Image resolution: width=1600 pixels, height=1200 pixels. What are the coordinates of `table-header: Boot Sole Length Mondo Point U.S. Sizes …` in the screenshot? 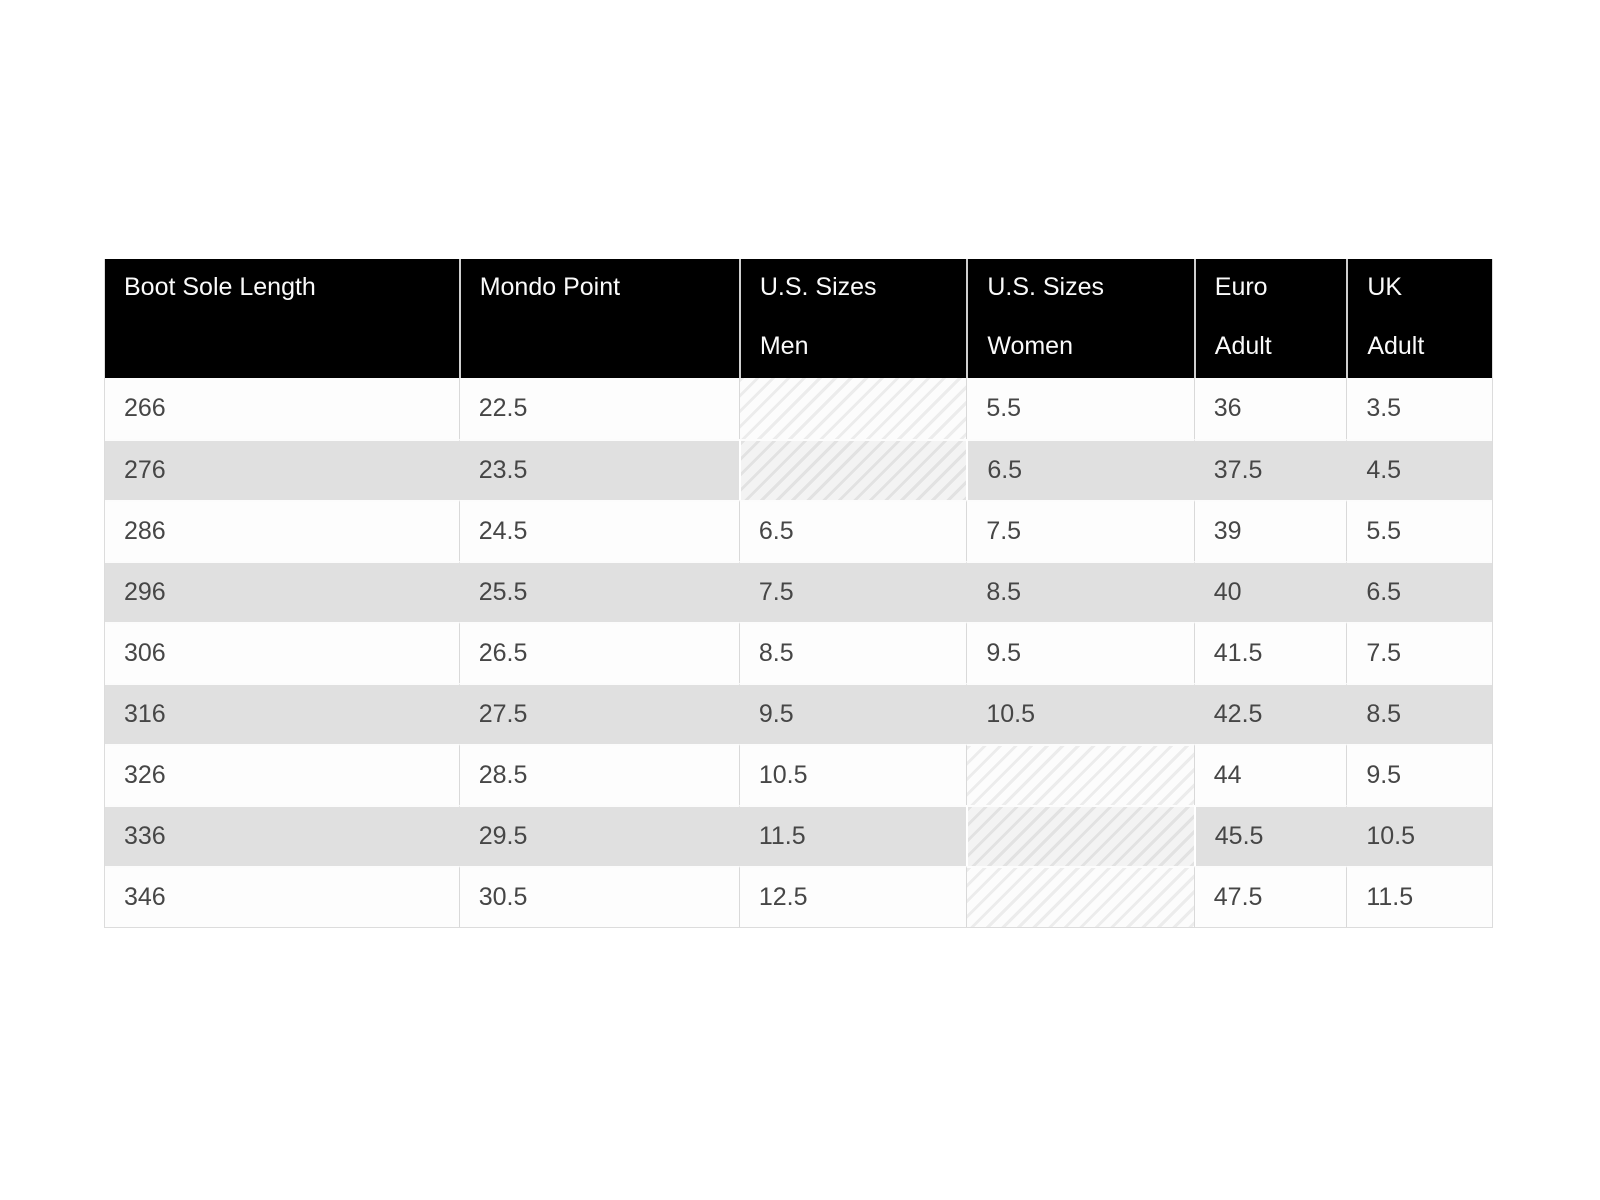 It's located at (798, 318).